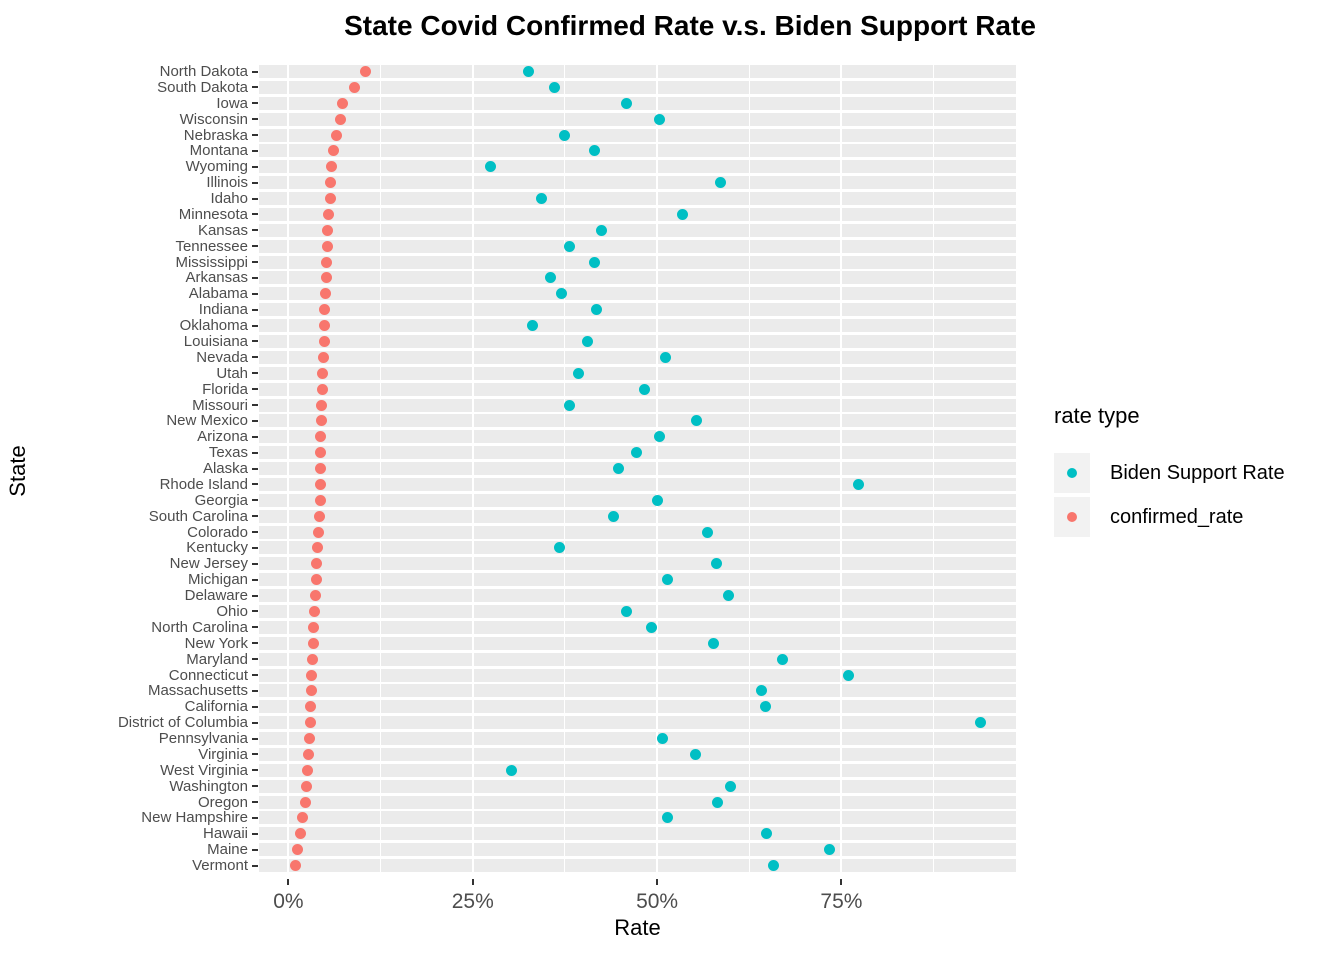  What do you see at coordinates (1169, 517) in the screenshot?
I see `legend-entry-confirmed-rate: confirmed_rate` at bounding box center [1169, 517].